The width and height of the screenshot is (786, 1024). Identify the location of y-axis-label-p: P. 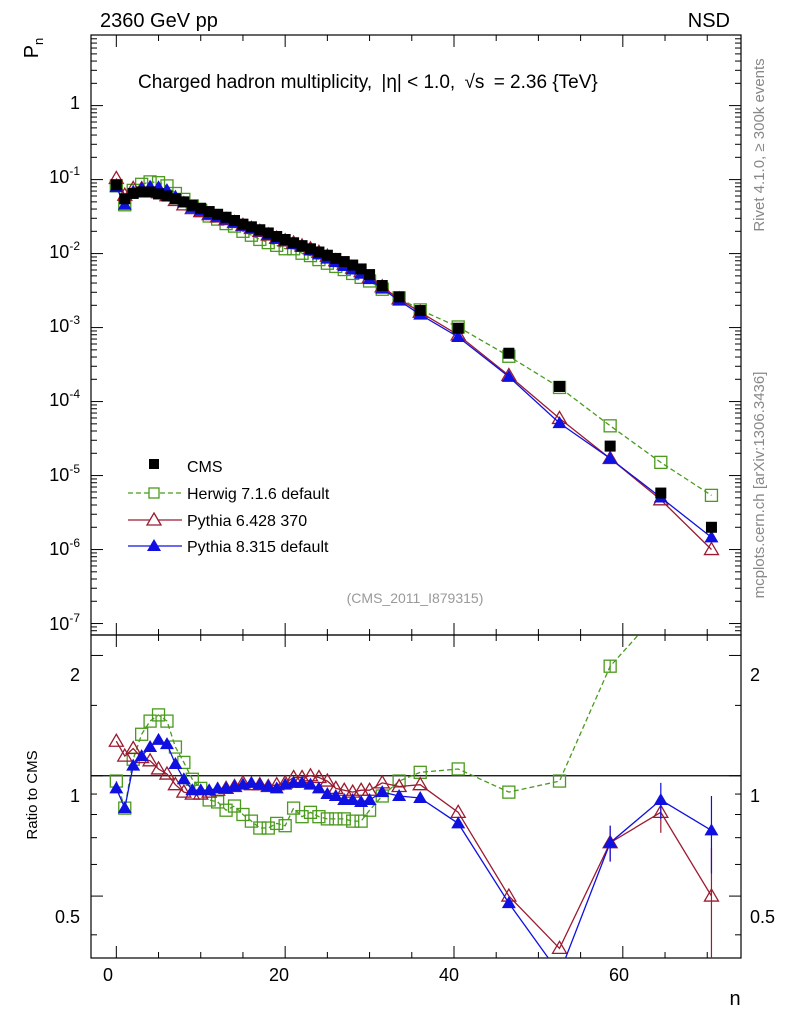
(32, 51).